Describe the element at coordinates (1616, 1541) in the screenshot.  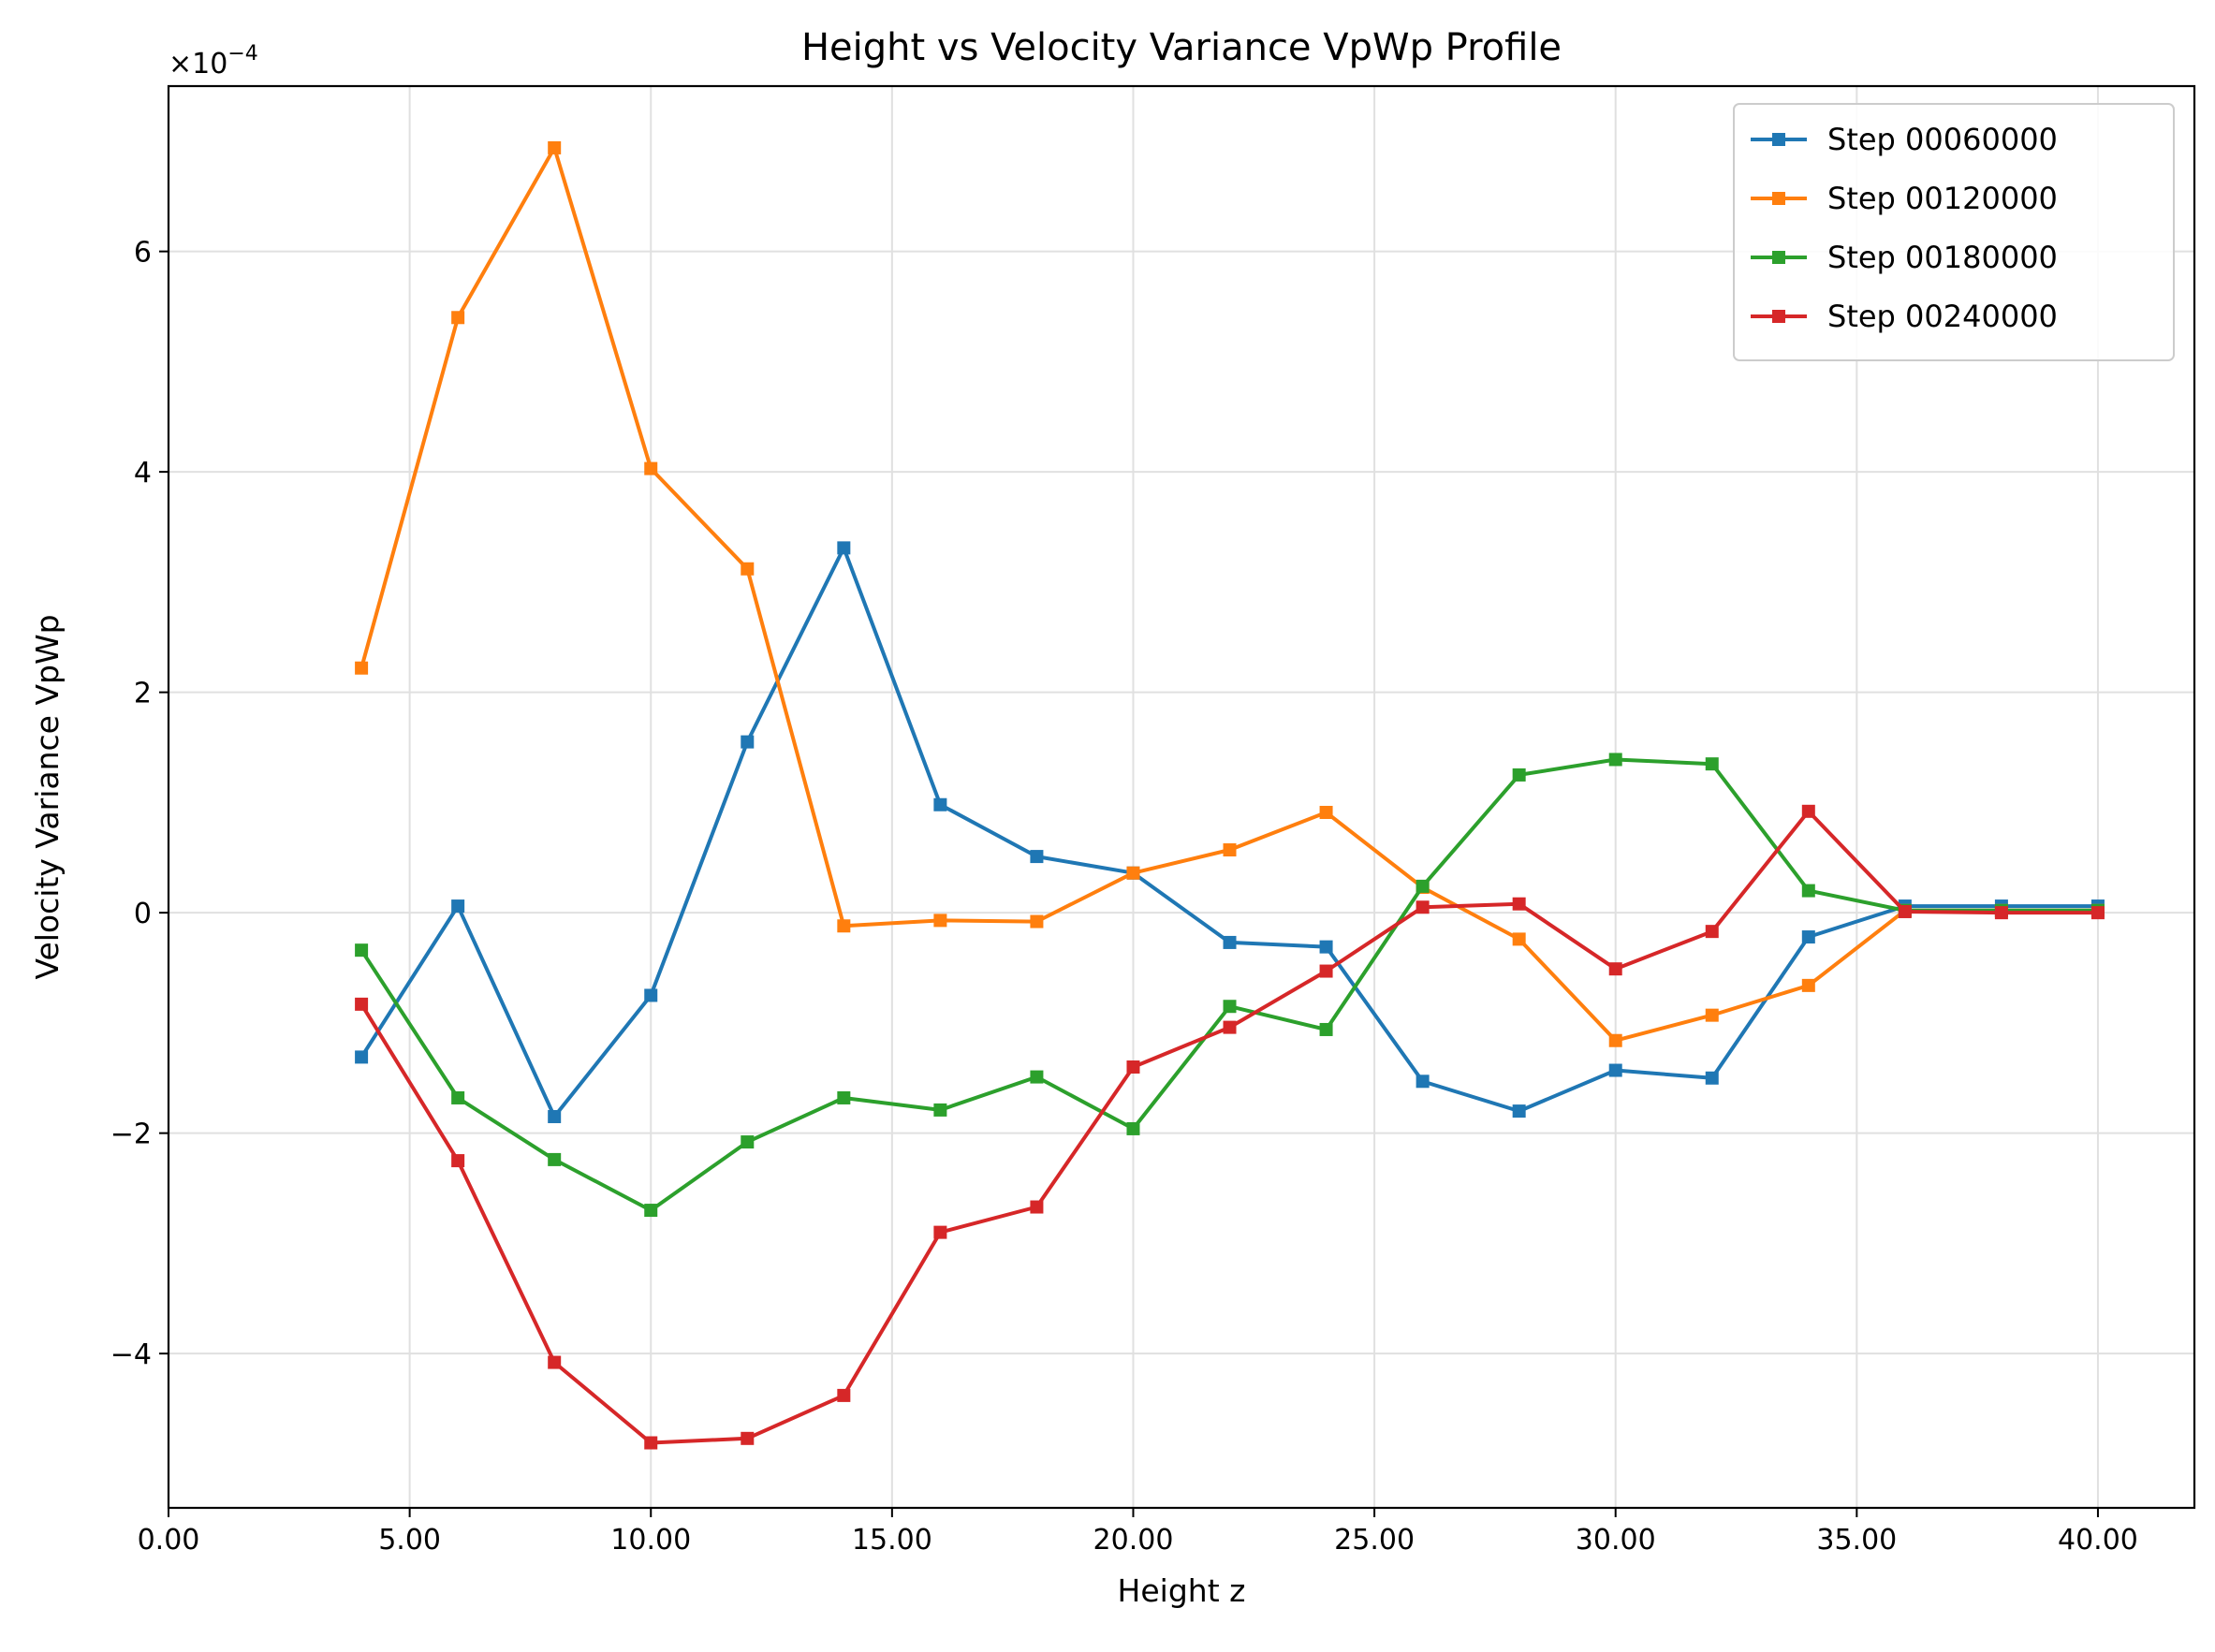
I see `x-tick-label: 30.00` at that location.